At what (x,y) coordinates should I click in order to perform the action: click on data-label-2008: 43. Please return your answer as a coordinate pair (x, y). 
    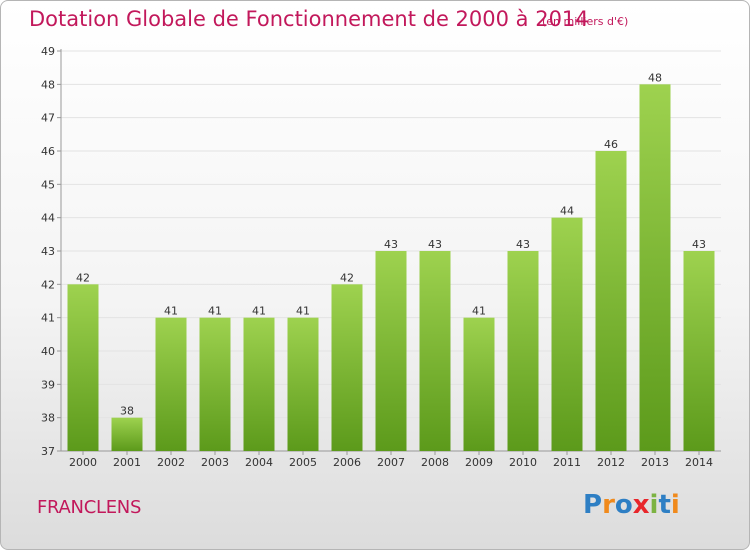
    Looking at the image, I should click on (435, 244).